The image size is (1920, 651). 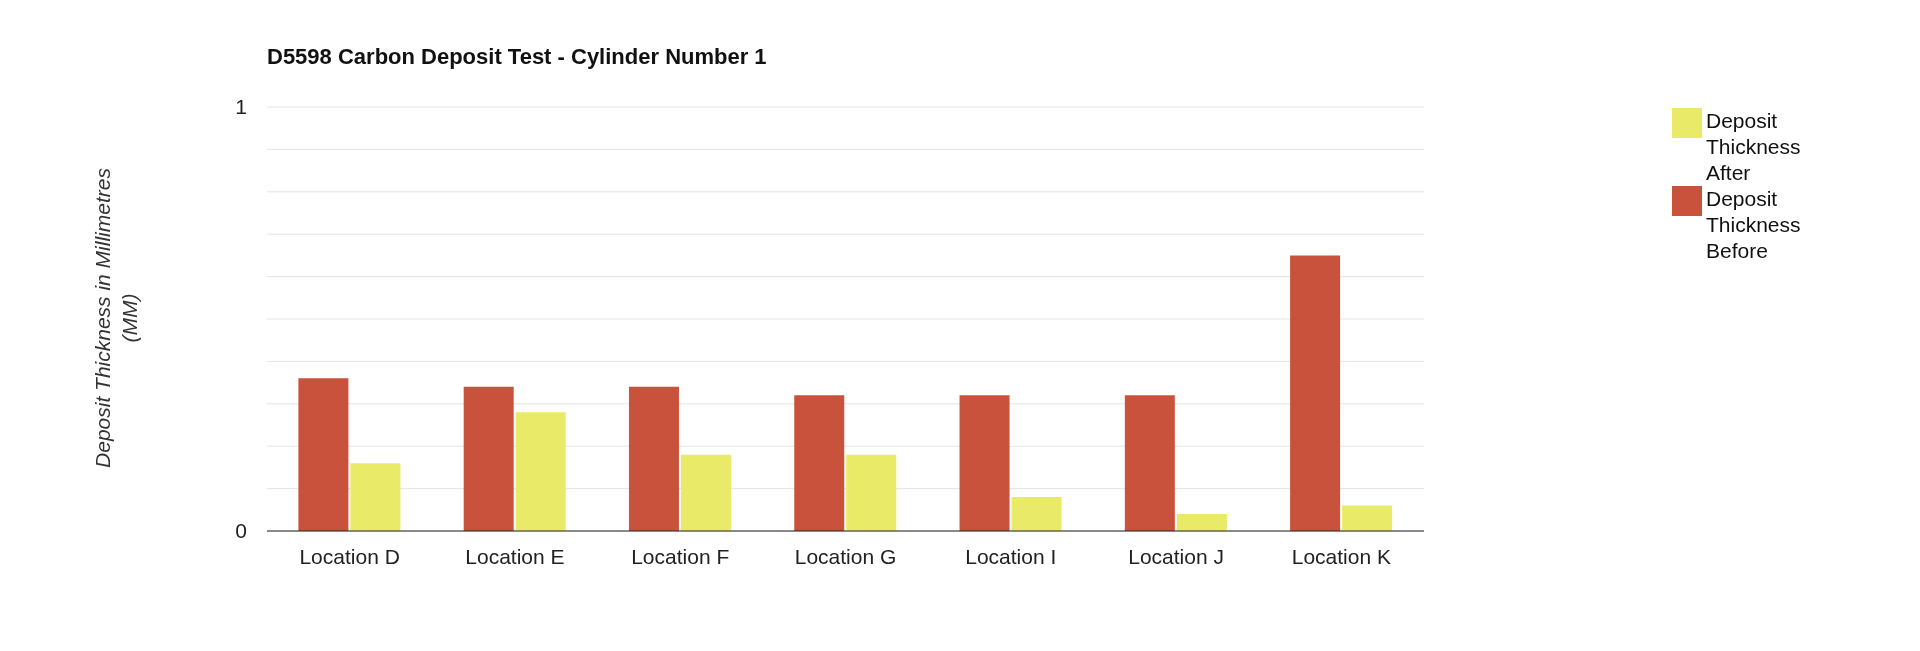 What do you see at coordinates (1011, 556) in the screenshot?
I see `x-tick-label: Location I` at bounding box center [1011, 556].